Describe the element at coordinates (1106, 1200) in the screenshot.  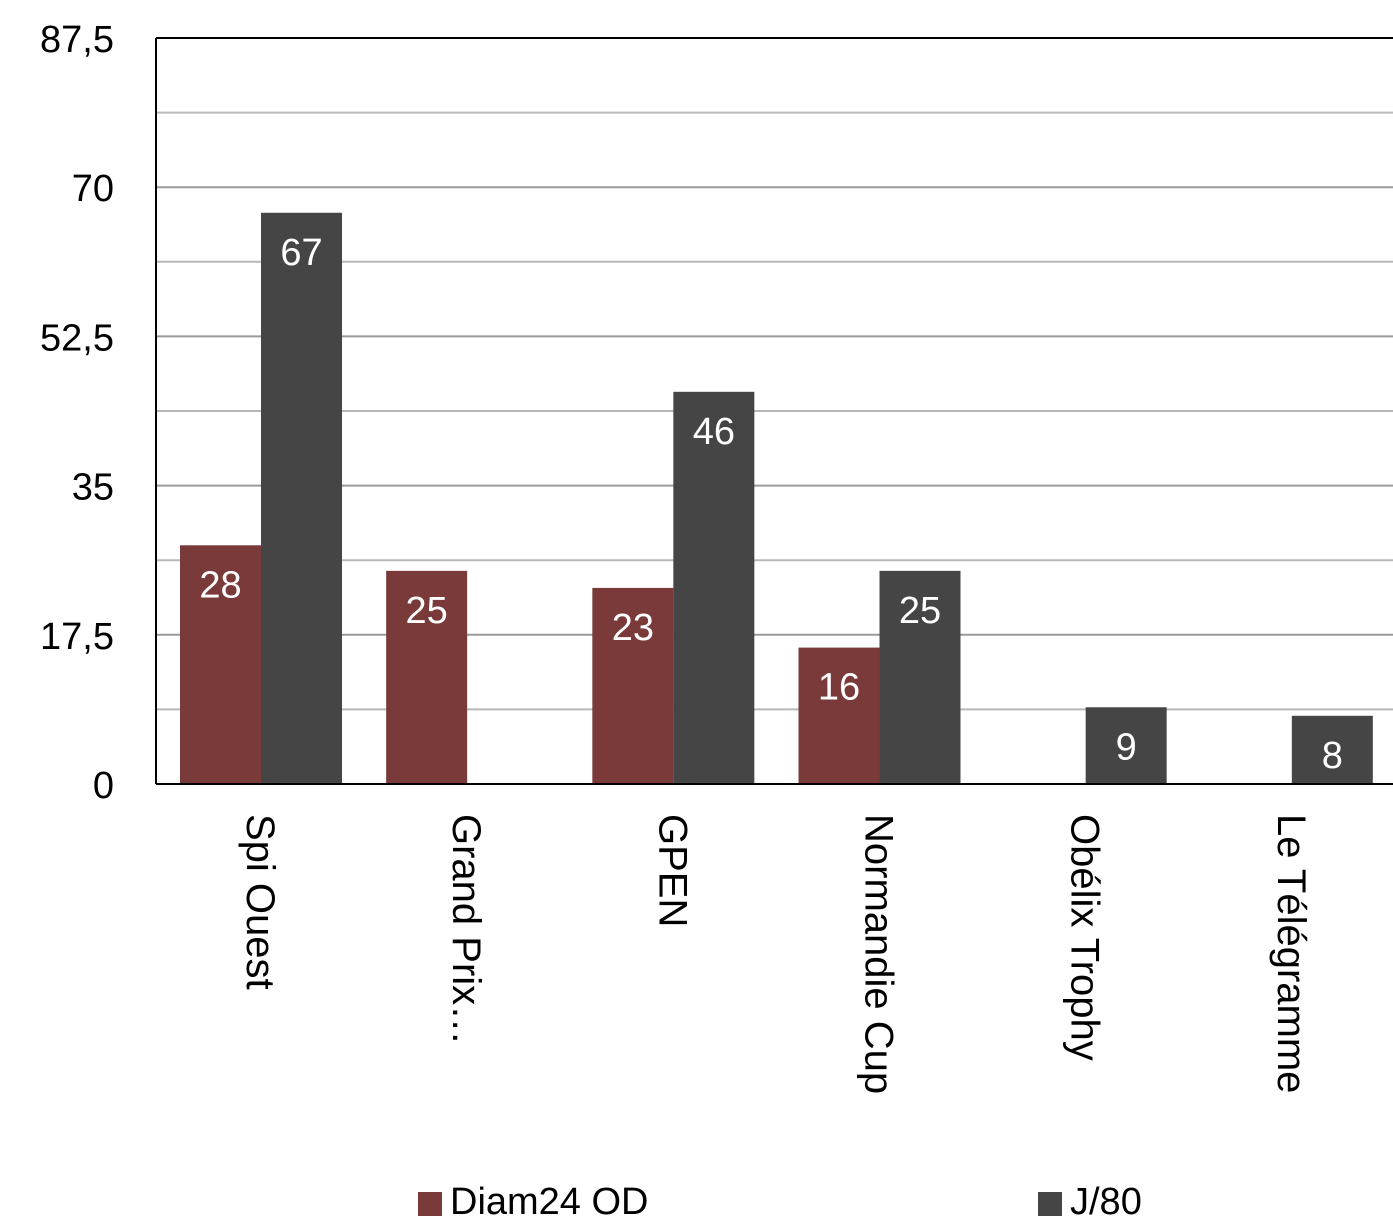
I see `legend-label: J/80` at that location.